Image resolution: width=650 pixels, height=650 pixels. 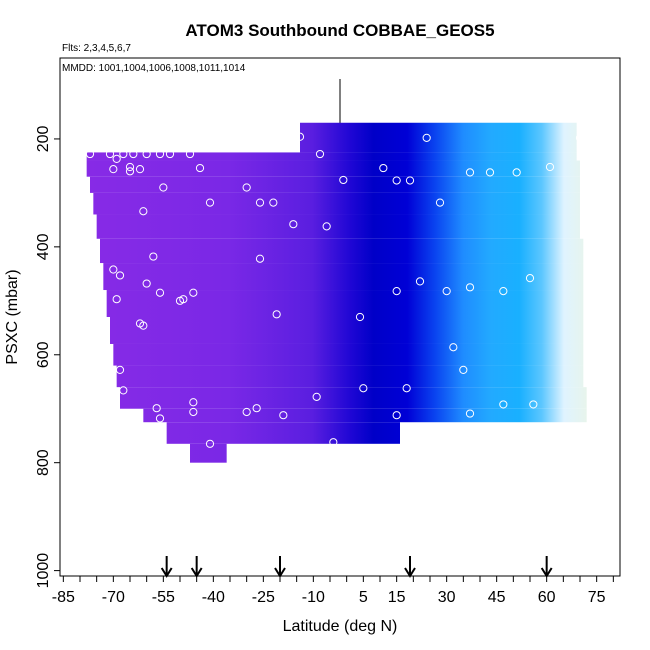 I want to click on x-tick-label: 60, so click(x=547, y=597).